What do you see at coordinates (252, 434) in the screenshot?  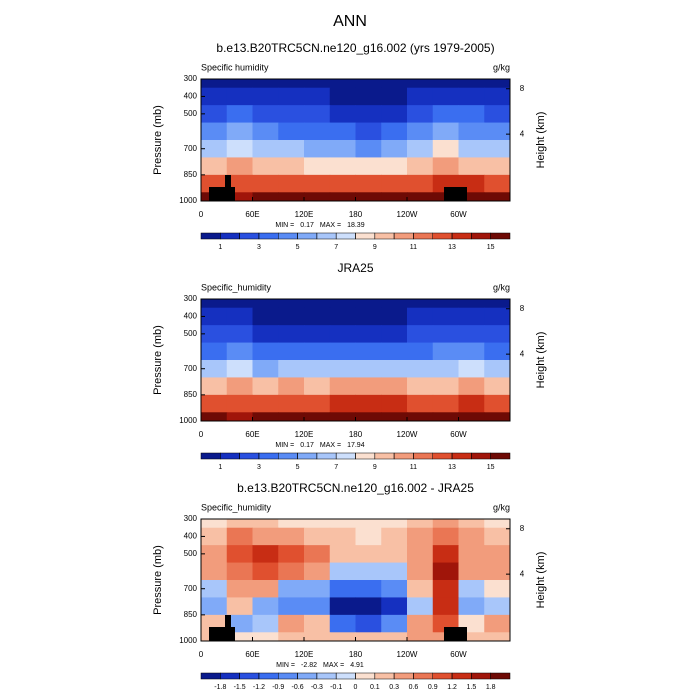 I see `x-tick-label: 60E` at bounding box center [252, 434].